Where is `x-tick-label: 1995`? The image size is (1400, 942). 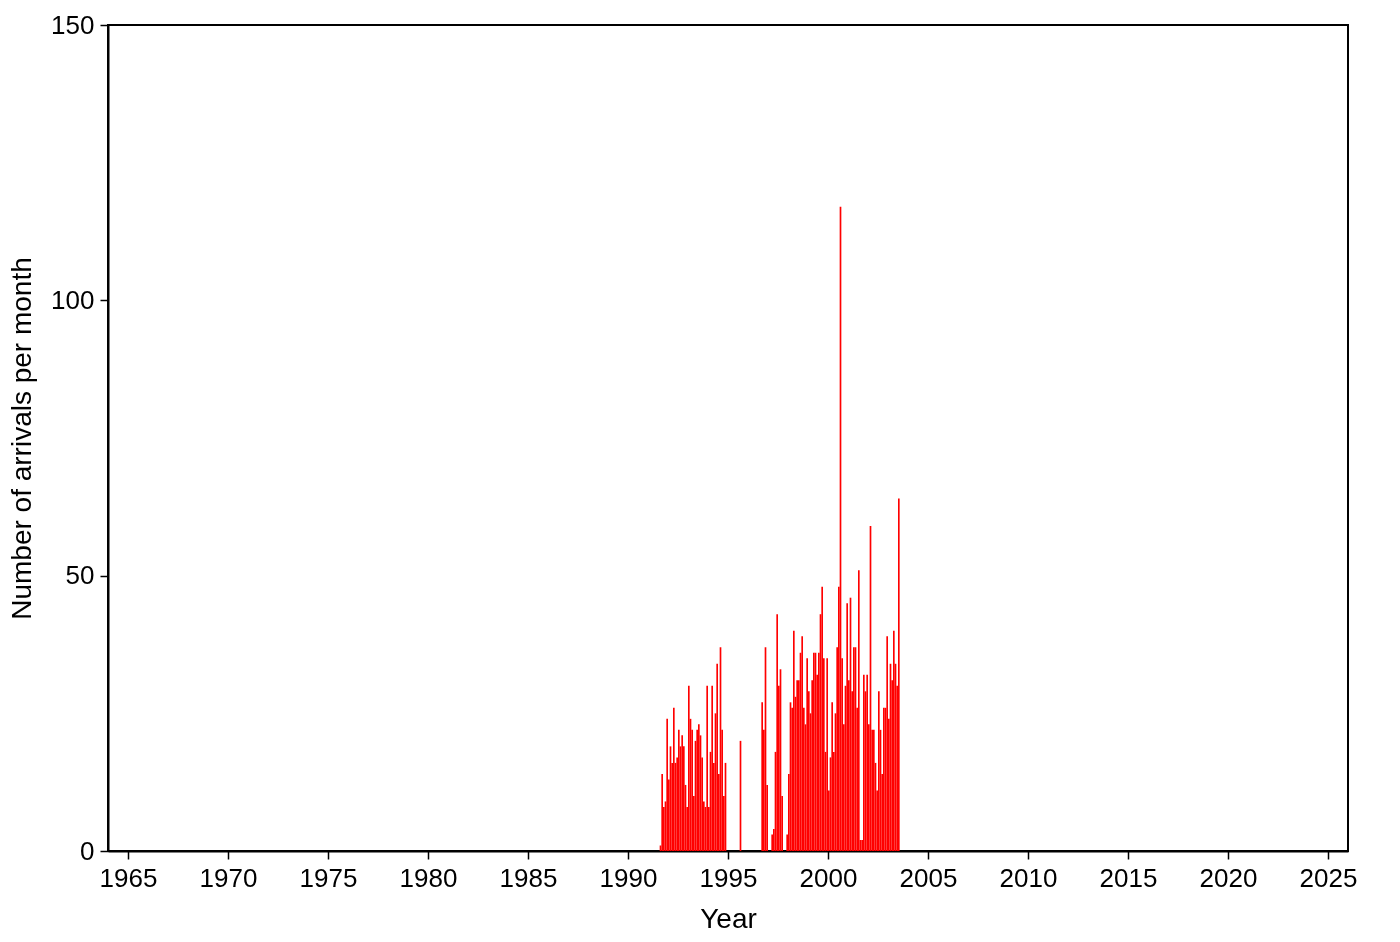 x-tick-label: 1995 is located at coordinates (728, 877).